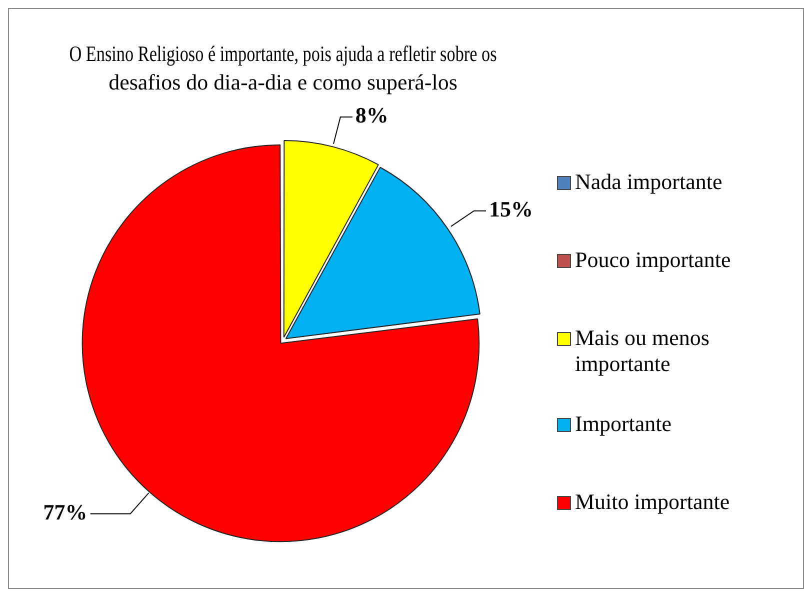 This screenshot has width=812, height=597. What do you see at coordinates (283, 68) in the screenshot?
I see `chart-title: O Ensino Religioso é importante, pois ajuda a refletir sobre os desafios do dia-a-dia e como superá-los` at bounding box center [283, 68].